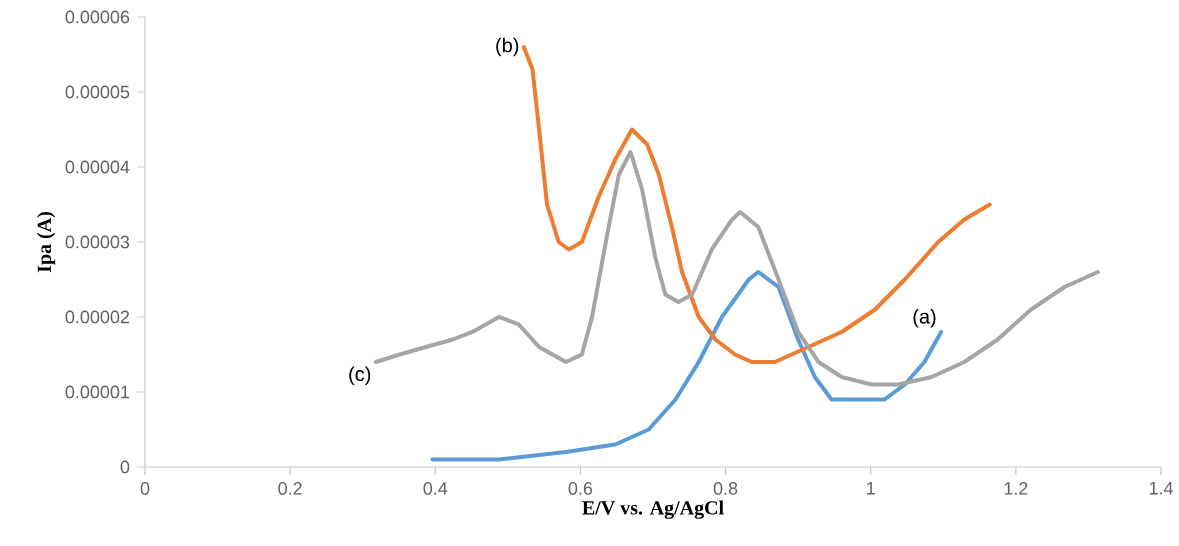  Describe the element at coordinates (97, 392) in the screenshot. I see `y-tick-label: 0.00001` at that location.